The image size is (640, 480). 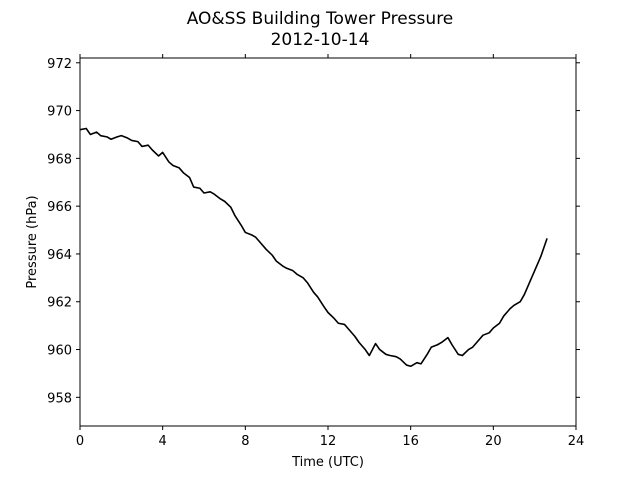 I want to click on y-tick-label: 960, so click(x=59, y=351).